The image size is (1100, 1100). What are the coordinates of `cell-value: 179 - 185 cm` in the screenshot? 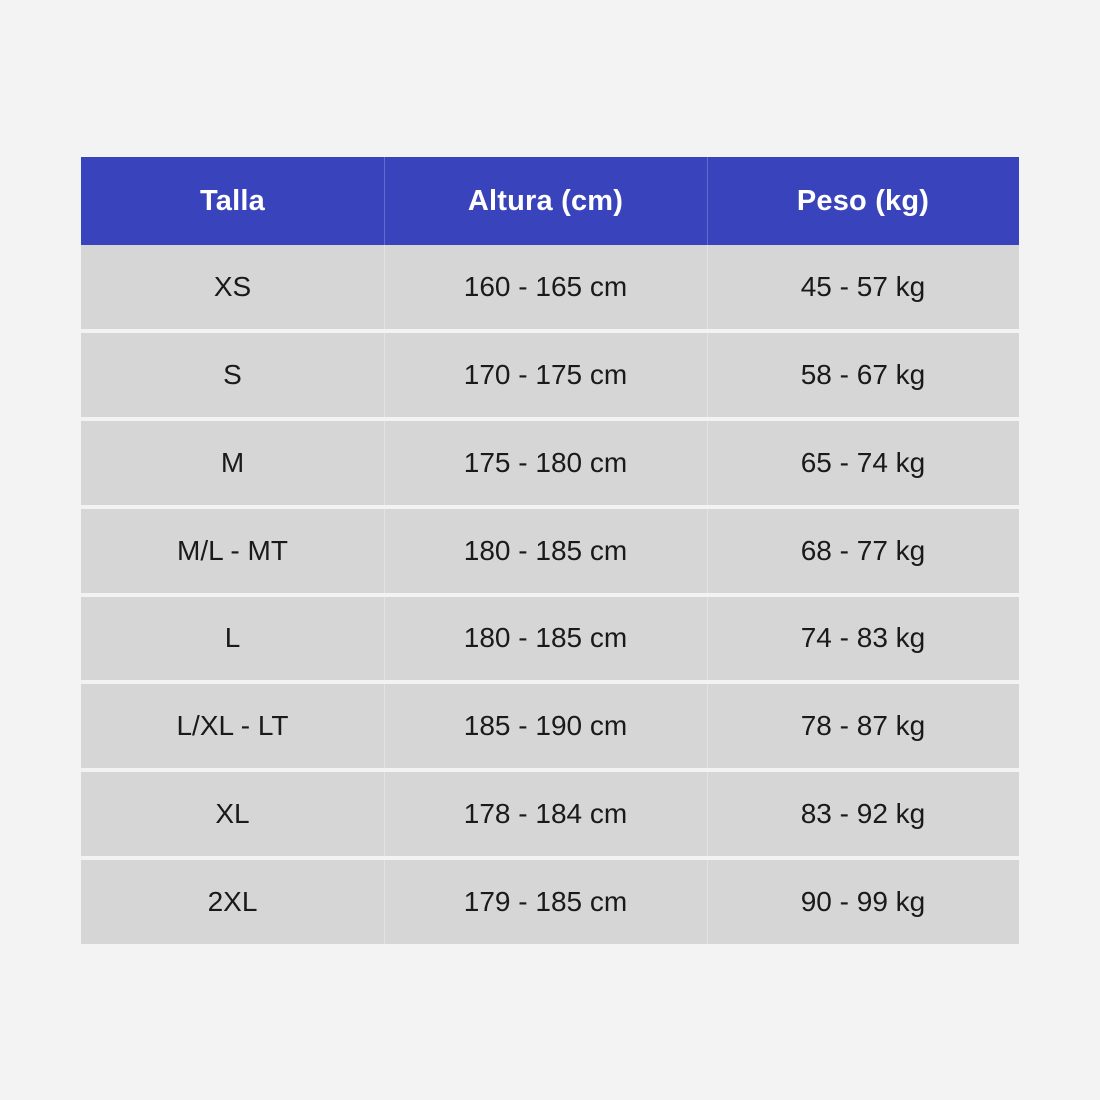 It's located at (545, 902).